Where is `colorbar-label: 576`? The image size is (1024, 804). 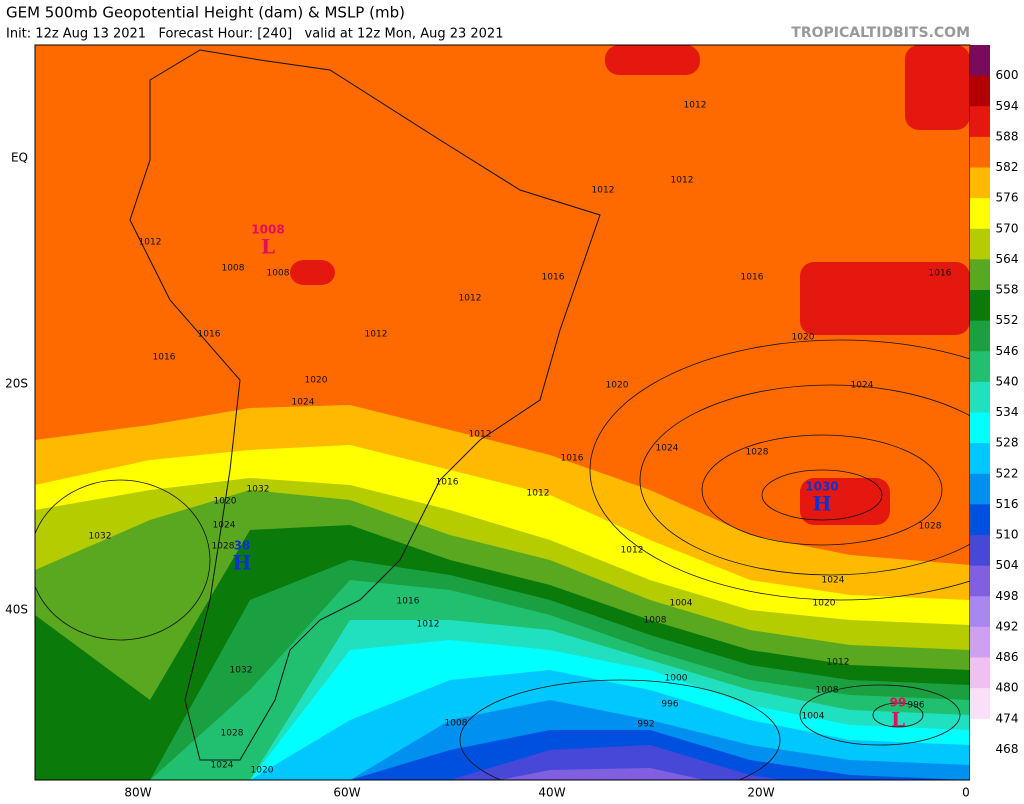 colorbar-label: 576 is located at coordinates (1007, 198).